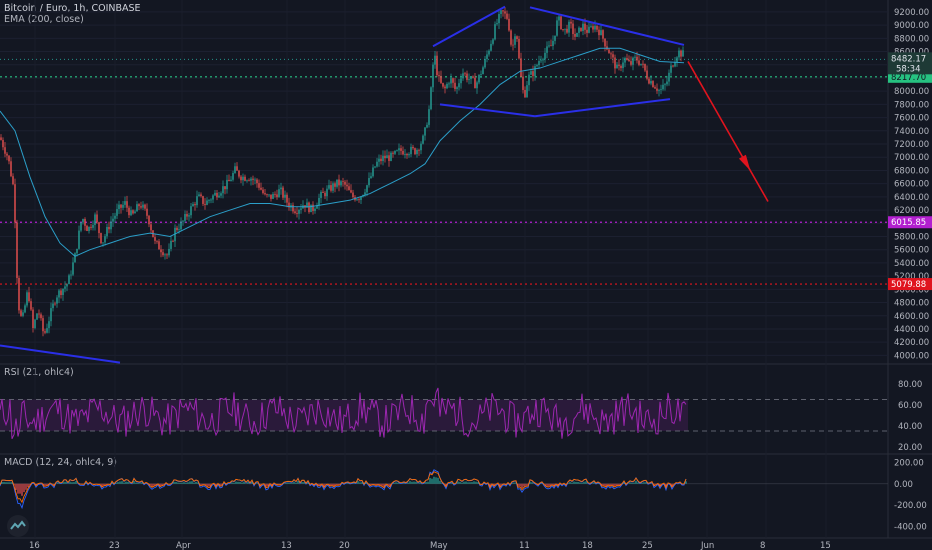 This screenshot has height=550, width=932. I want to click on level-badge-red-bg, so click(910, 284).